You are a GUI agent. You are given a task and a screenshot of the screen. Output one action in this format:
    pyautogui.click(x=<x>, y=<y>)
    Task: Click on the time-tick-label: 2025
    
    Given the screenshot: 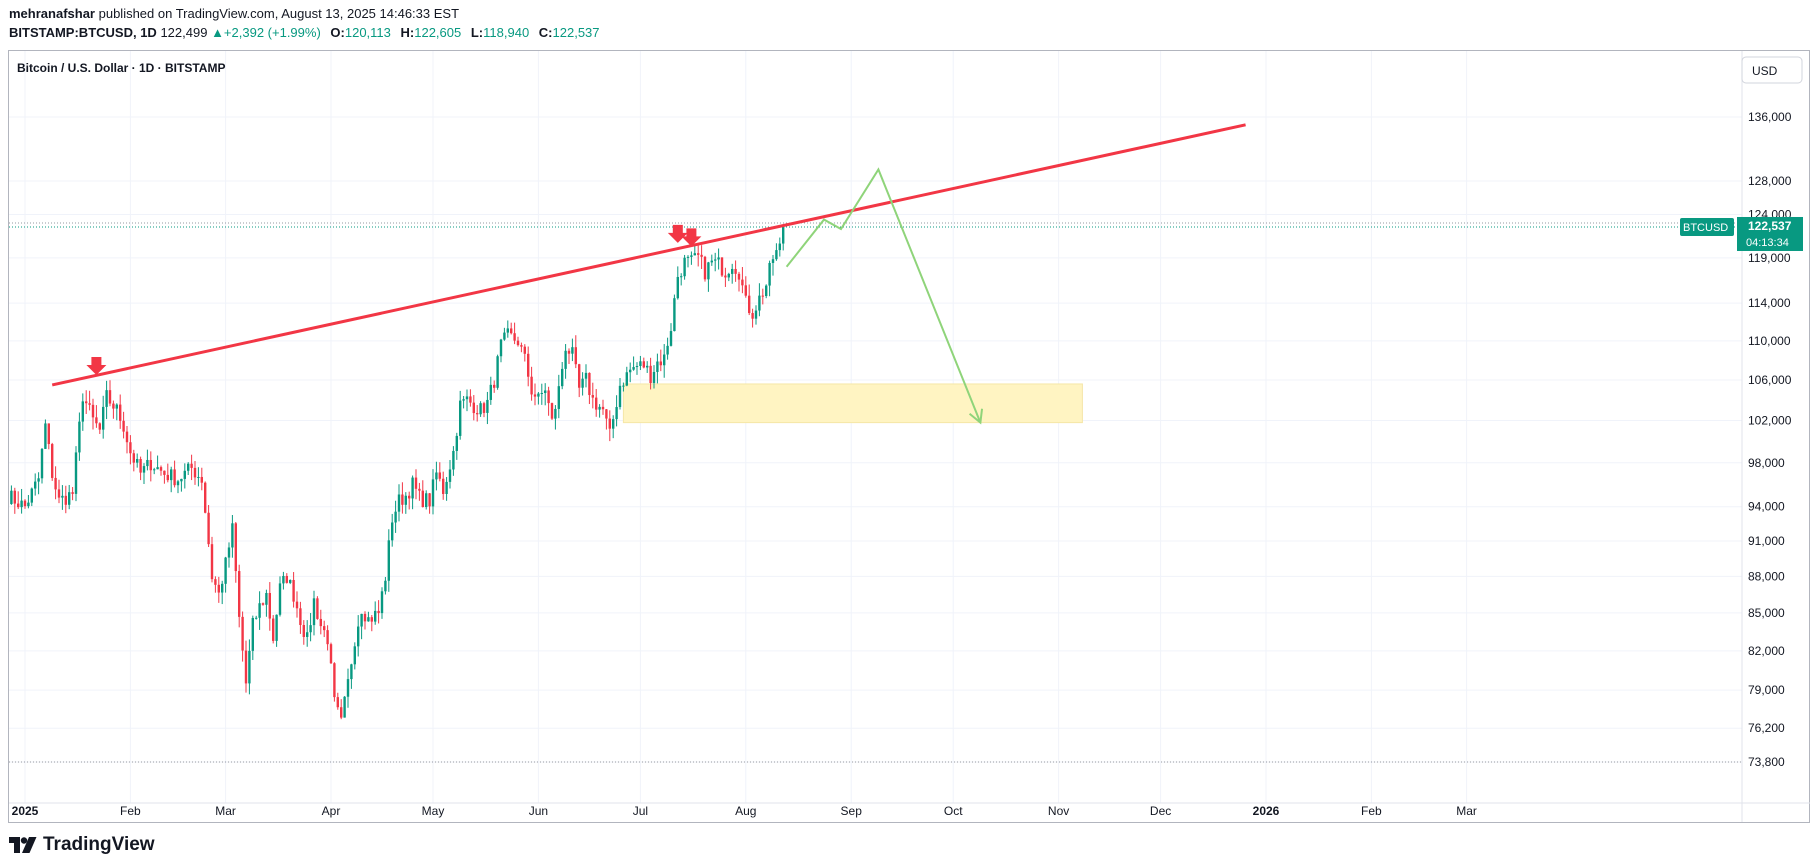 What is the action you would take?
    pyautogui.click(x=25, y=811)
    